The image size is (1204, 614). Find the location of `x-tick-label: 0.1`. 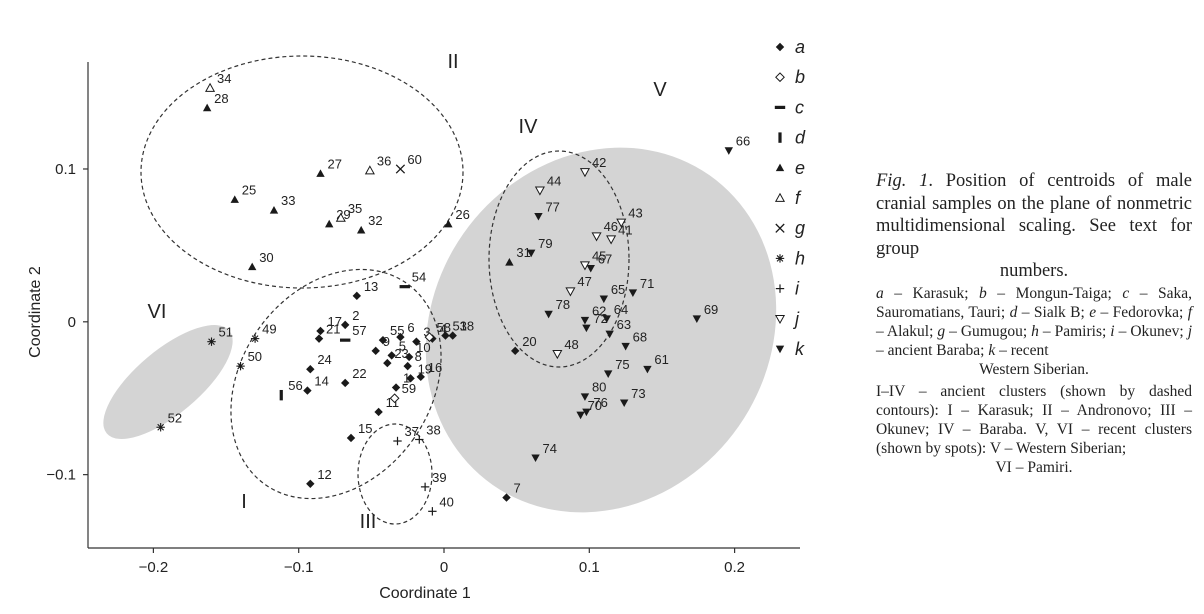

x-tick-label: 0.1 is located at coordinates (589, 567).